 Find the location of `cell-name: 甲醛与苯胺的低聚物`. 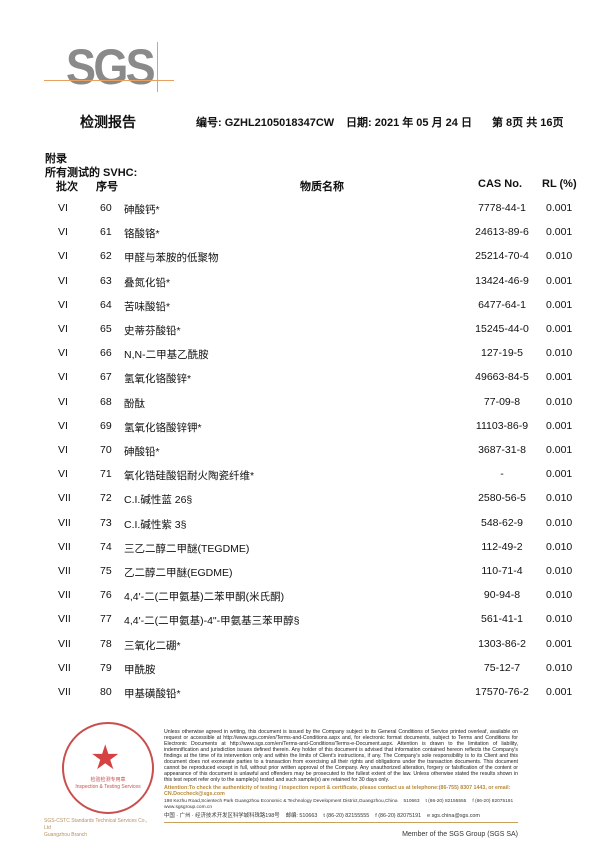

cell-name: 甲醛与苯胺的低聚物 is located at coordinates (171, 258).